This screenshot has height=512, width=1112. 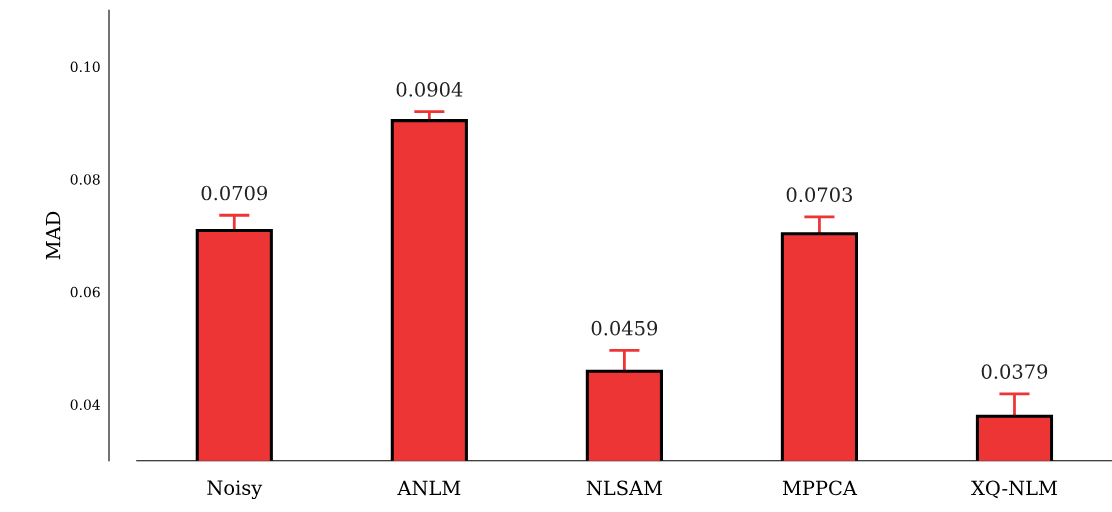 What do you see at coordinates (1014, 371) in the screenshot?
I see `data-label: 0.0379` at bounding box center [1014, 371].